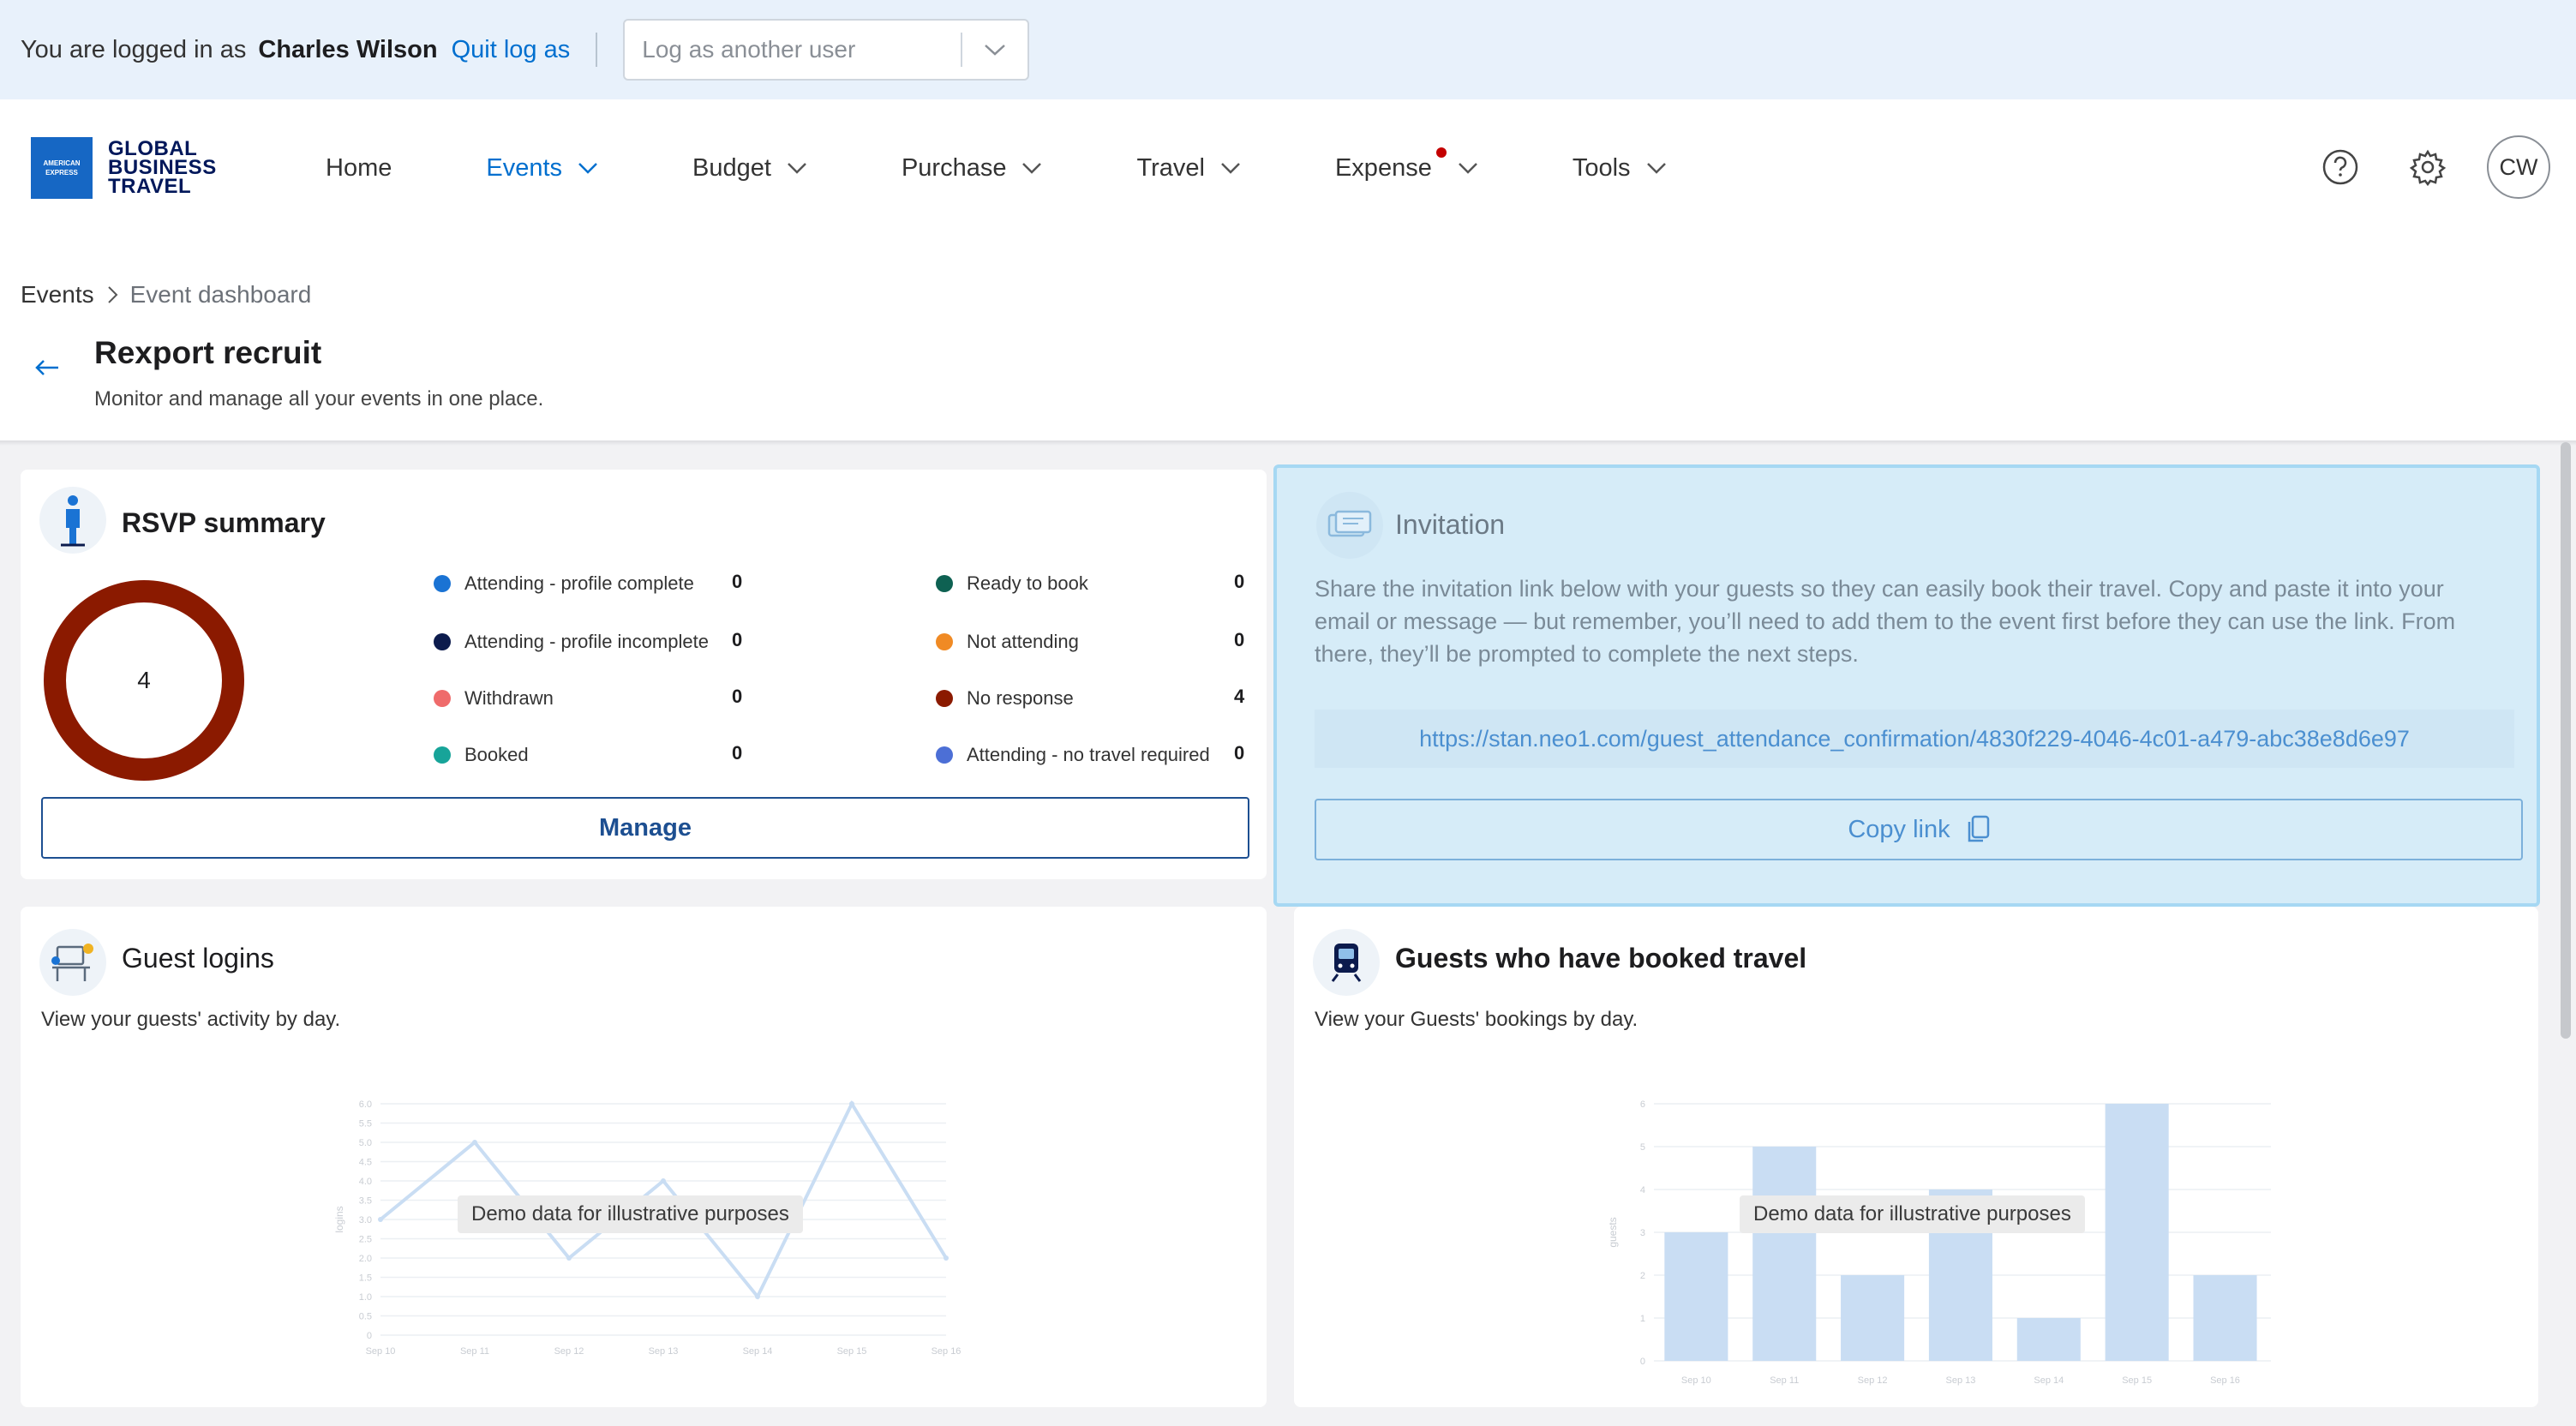 The height and width of the screenshot is (1426, 2576). What do you see at coordinates (369, 1336) in the screenshot?
I see `y-tick-label: 0` at bounding box center [369, 1336].